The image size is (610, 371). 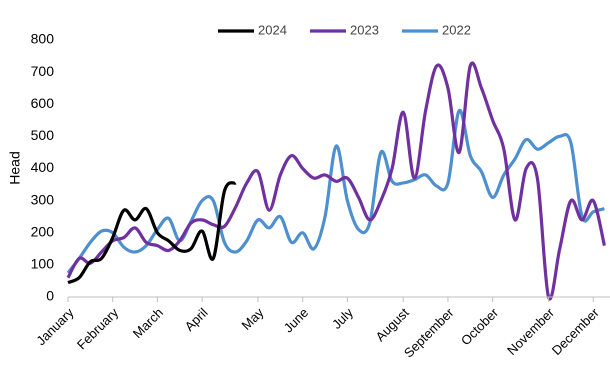 I want to click on legend-label: 2024, so click(x=272, y=29).